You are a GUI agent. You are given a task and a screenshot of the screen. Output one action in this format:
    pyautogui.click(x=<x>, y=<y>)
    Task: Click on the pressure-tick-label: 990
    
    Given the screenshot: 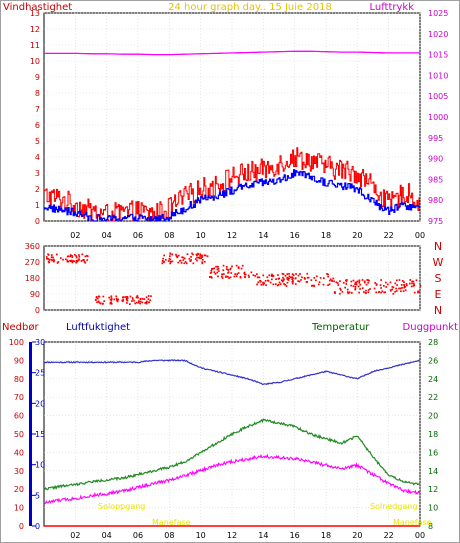 What is the action you would take?
    pyautogui.click(x=435, y=159)
    